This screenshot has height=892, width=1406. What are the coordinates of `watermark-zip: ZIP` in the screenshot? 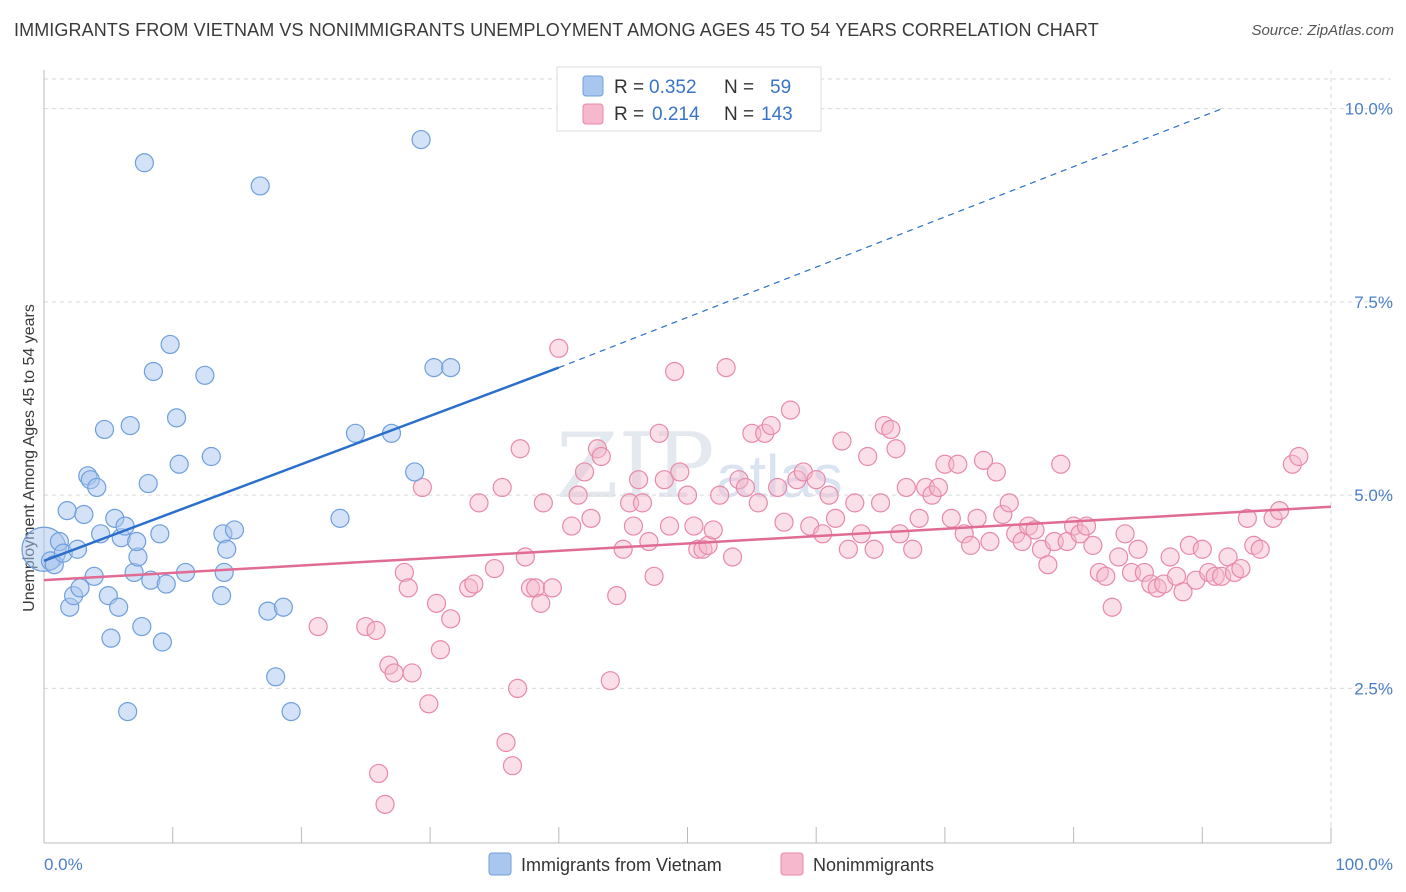 It's located at (635, 466).